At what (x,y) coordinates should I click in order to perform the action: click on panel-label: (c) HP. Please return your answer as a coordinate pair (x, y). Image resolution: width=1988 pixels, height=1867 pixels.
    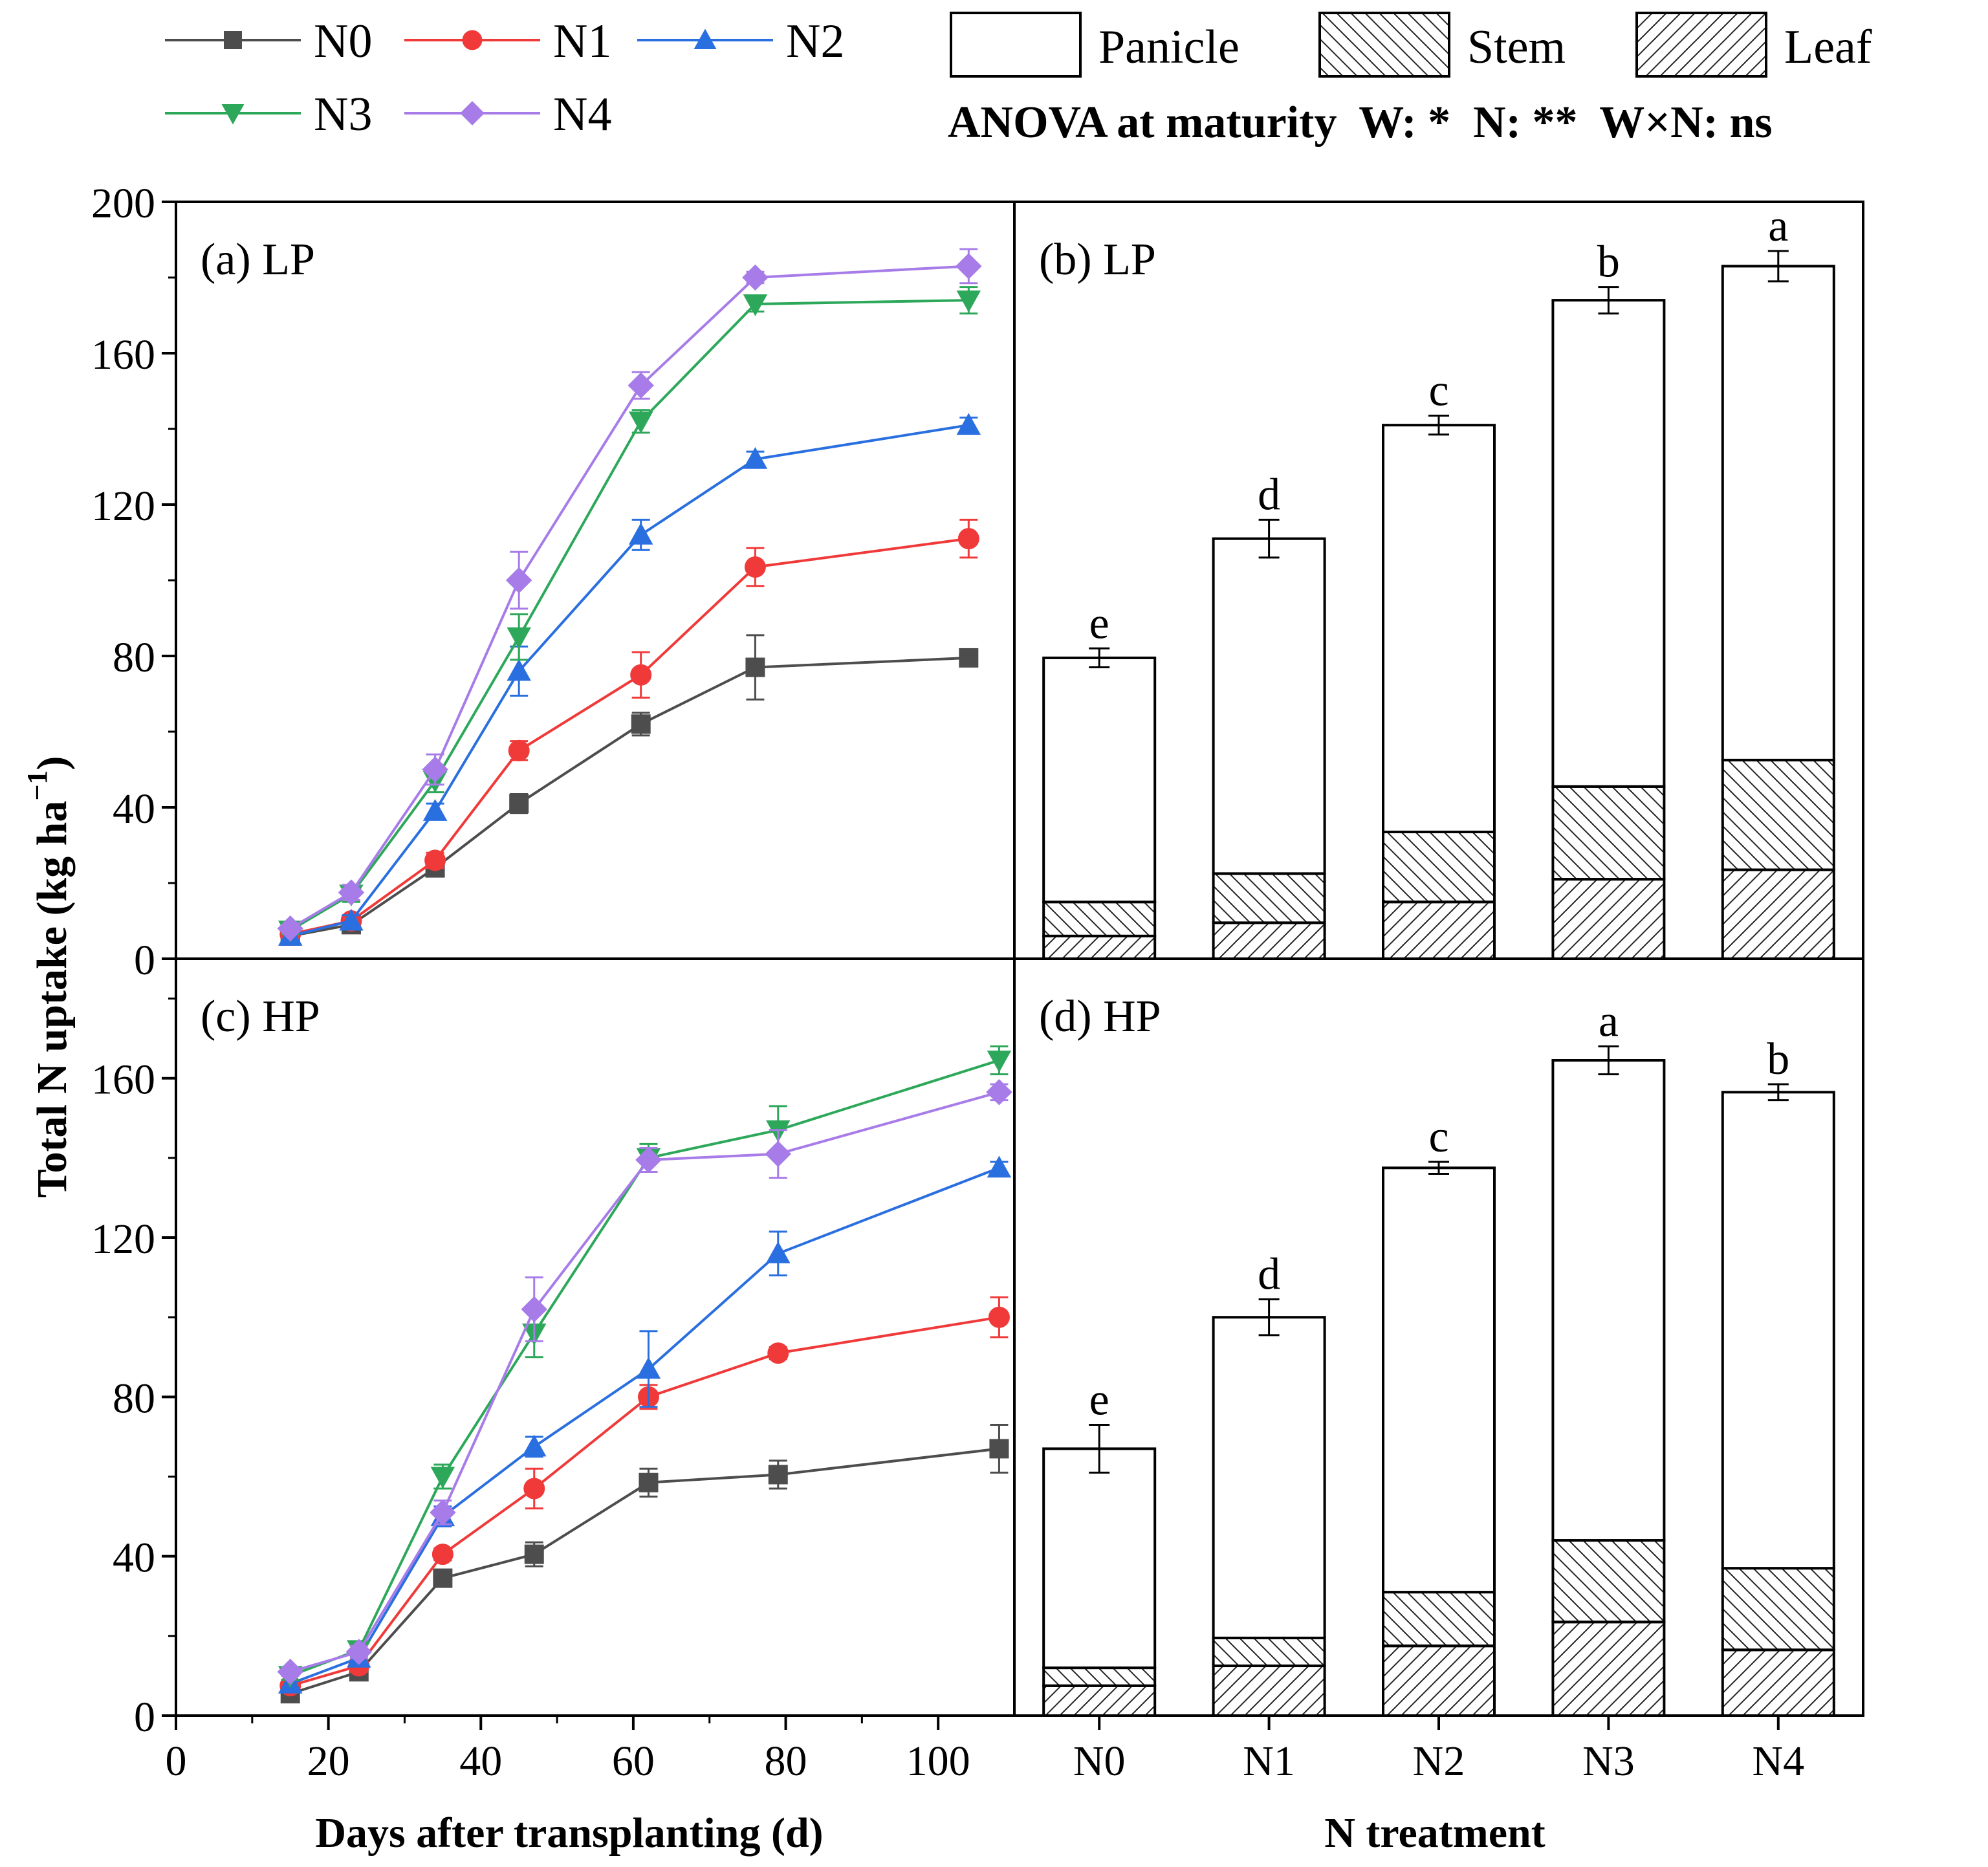
    Looking at the image, I should click on (260, 1017).